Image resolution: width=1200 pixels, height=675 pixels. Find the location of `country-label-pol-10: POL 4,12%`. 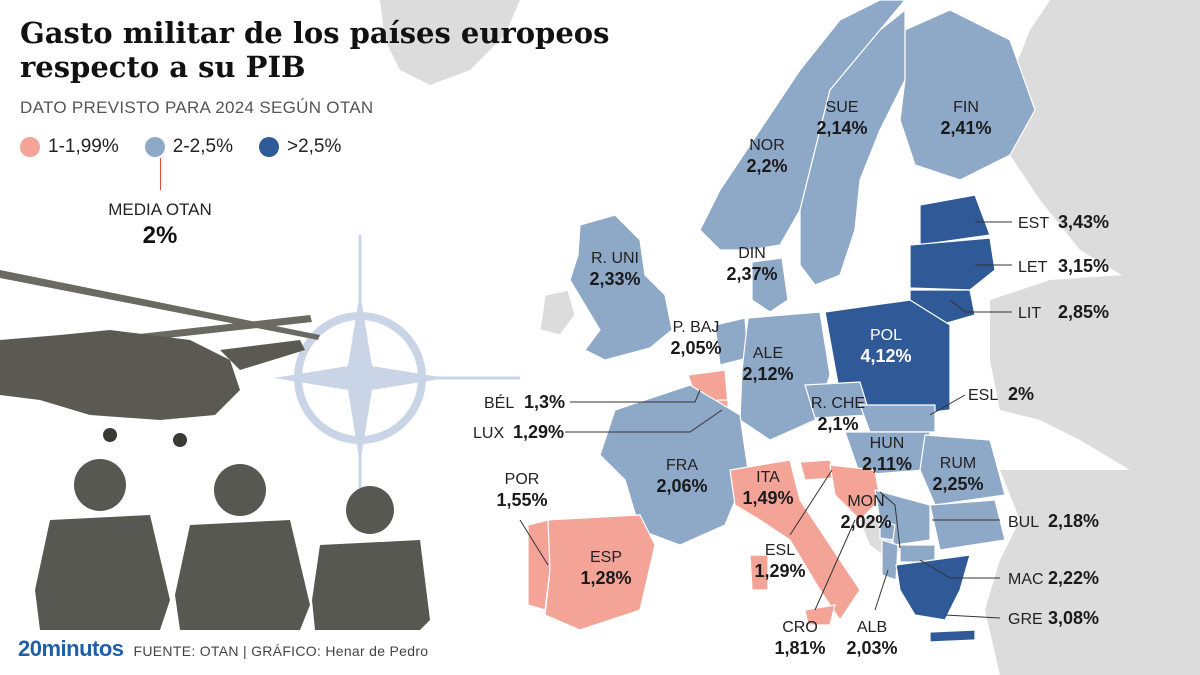

country-label-pol-10: POL 4,12% is located at coordinates (885, 346).